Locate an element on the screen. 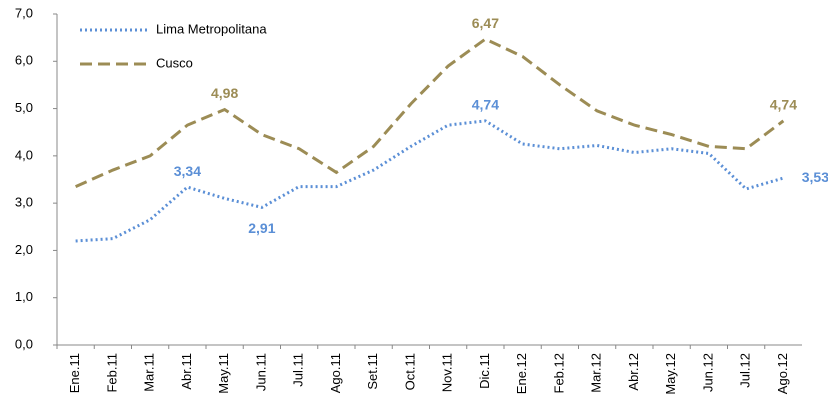  data-label: 3,34 is located at coordinates (187, 171).